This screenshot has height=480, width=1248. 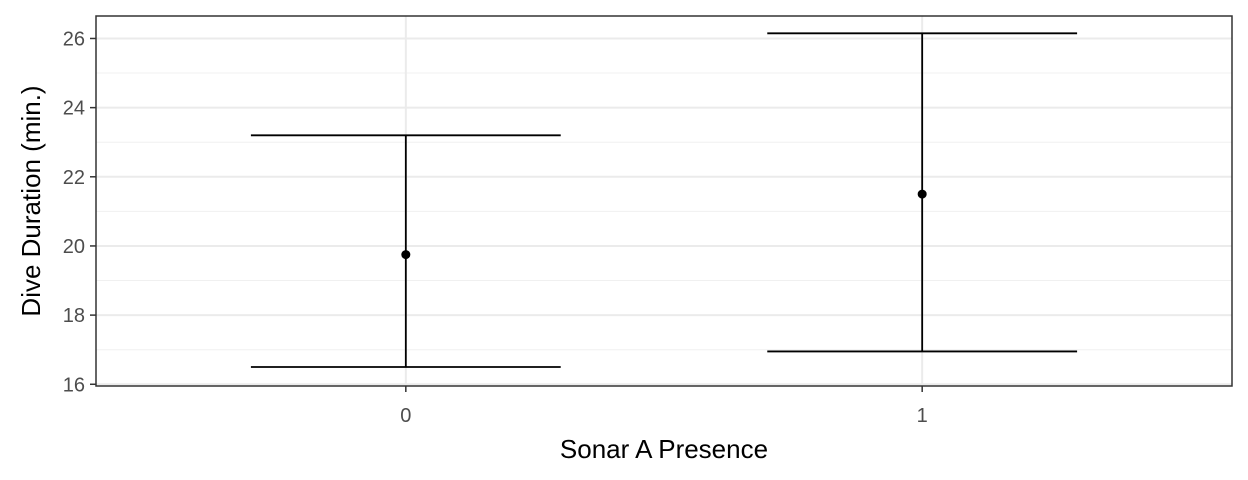 What do you see at coordinates (74, 385) in the screenshot?
I see `y-tick-label: 16` at bounding box center [74, 385].